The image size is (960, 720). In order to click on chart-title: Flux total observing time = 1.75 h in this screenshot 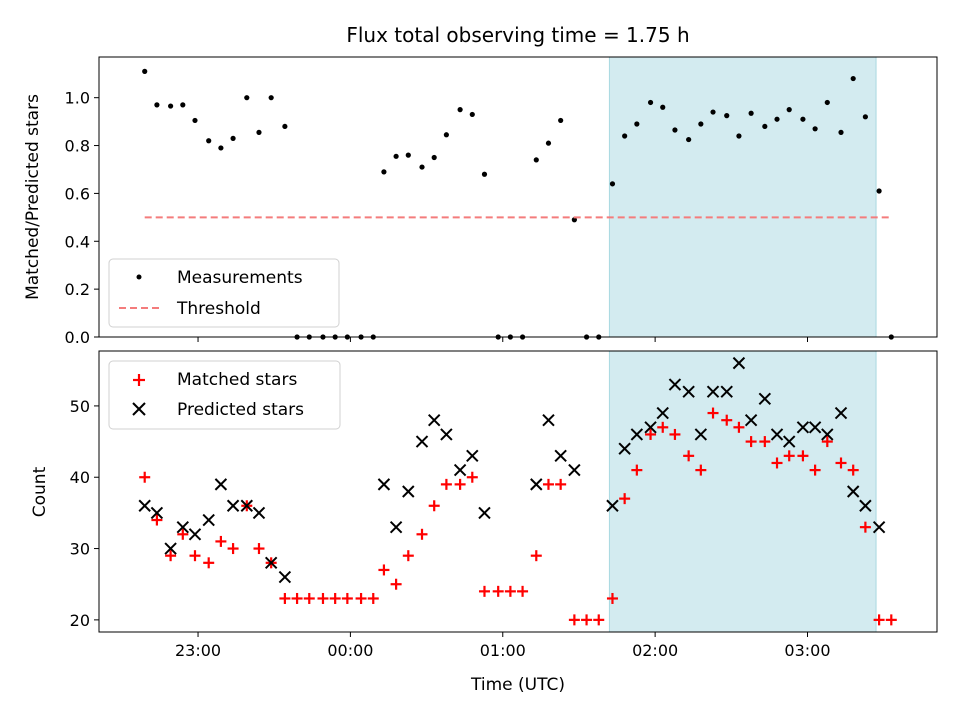, I will do `click(517, 35)`.